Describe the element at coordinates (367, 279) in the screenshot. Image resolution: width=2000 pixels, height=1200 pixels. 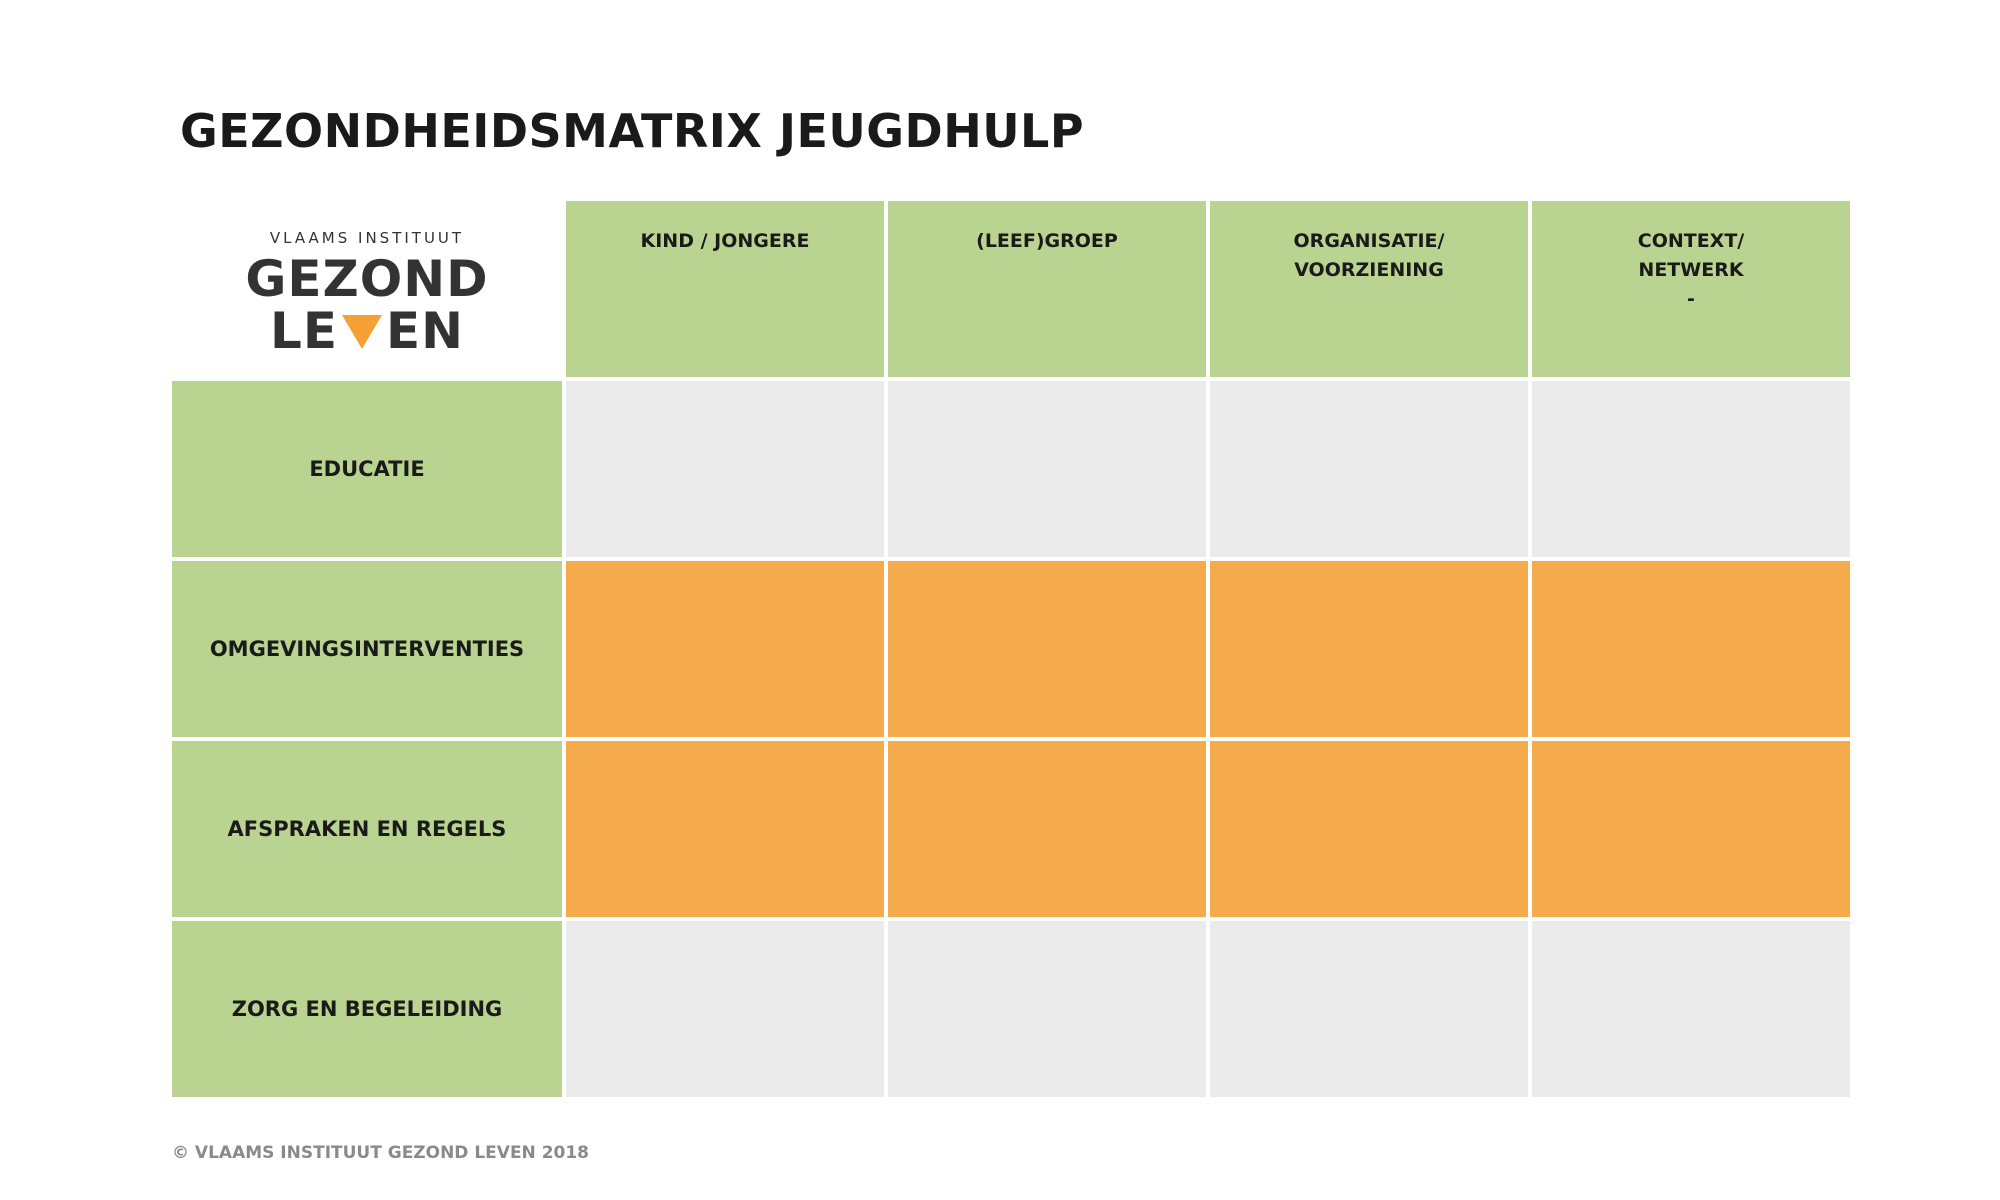
I see `logo-line1: GEZOND` at that location.